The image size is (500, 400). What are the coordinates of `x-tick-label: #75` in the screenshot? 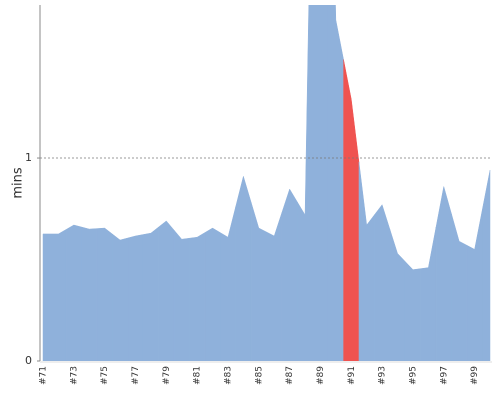 It's located at (105, 375).